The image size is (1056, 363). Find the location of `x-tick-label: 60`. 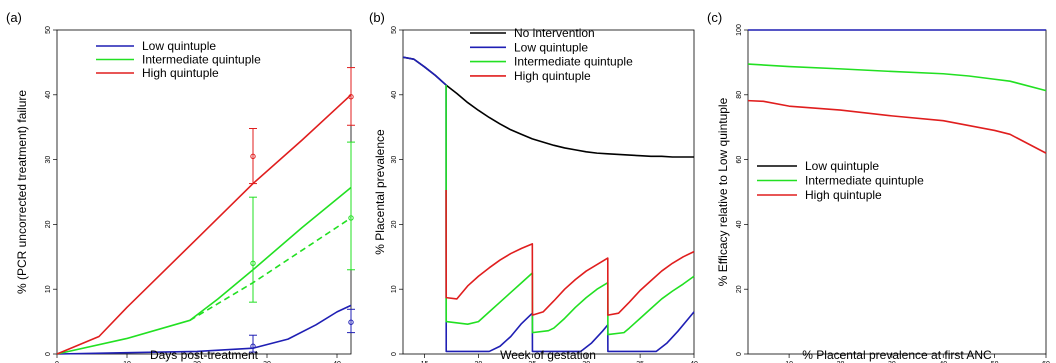

x-tick-label: 60 is located at coordinates (1046, 362).